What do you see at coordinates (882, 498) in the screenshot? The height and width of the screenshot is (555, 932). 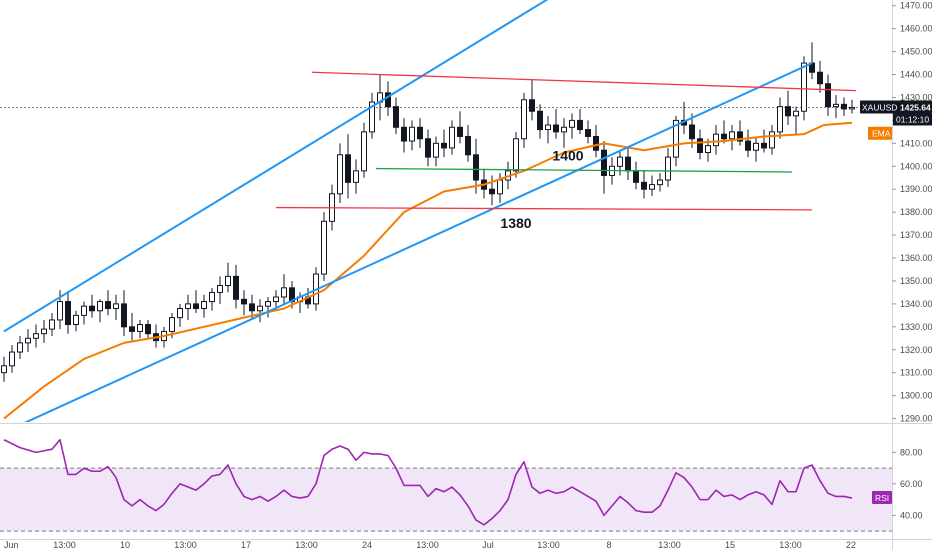 I see `rsi-tag: RSI` at bounding box center [882, 498].